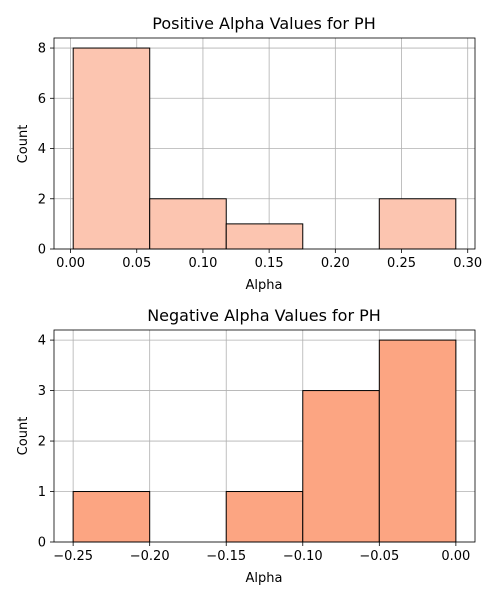 The image size is (500, 600). What do you see at coordinates (202, 263) in the screenshot?
I see `x-tick-label: 0.10` at bounding box center [202, 263].